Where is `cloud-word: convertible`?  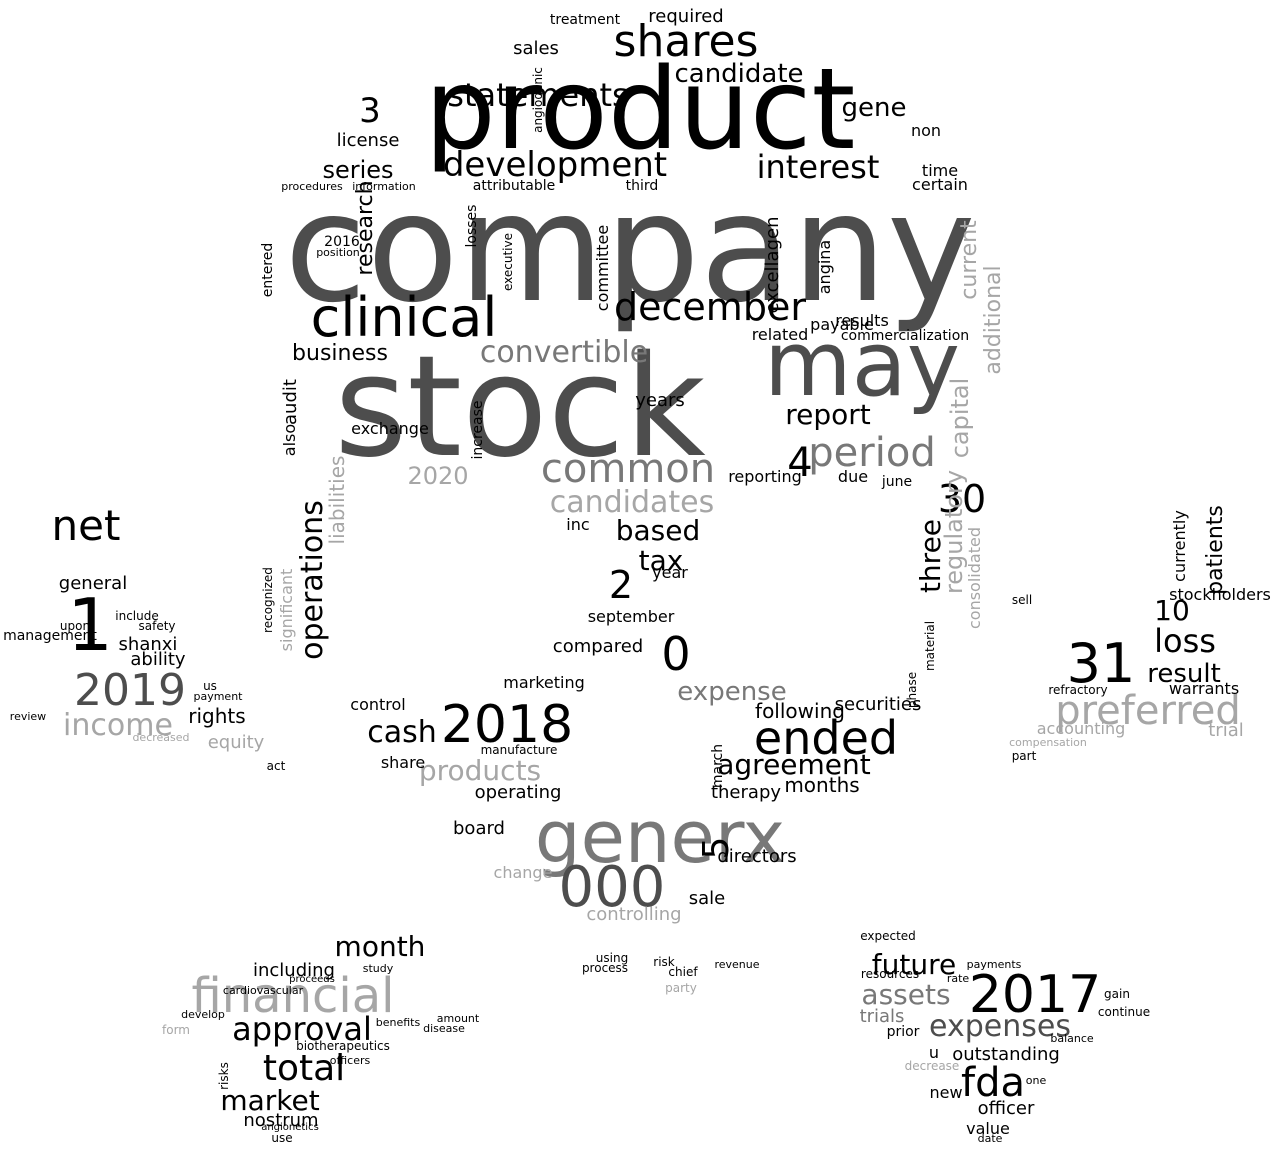 cloud-word: convertible is located at coordinates (564, 352).